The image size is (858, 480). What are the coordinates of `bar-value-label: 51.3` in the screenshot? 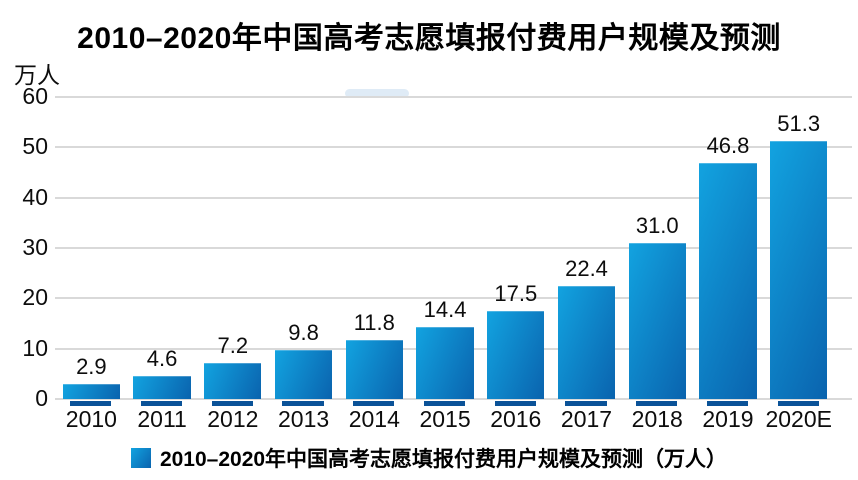 It's located at (799, 123).